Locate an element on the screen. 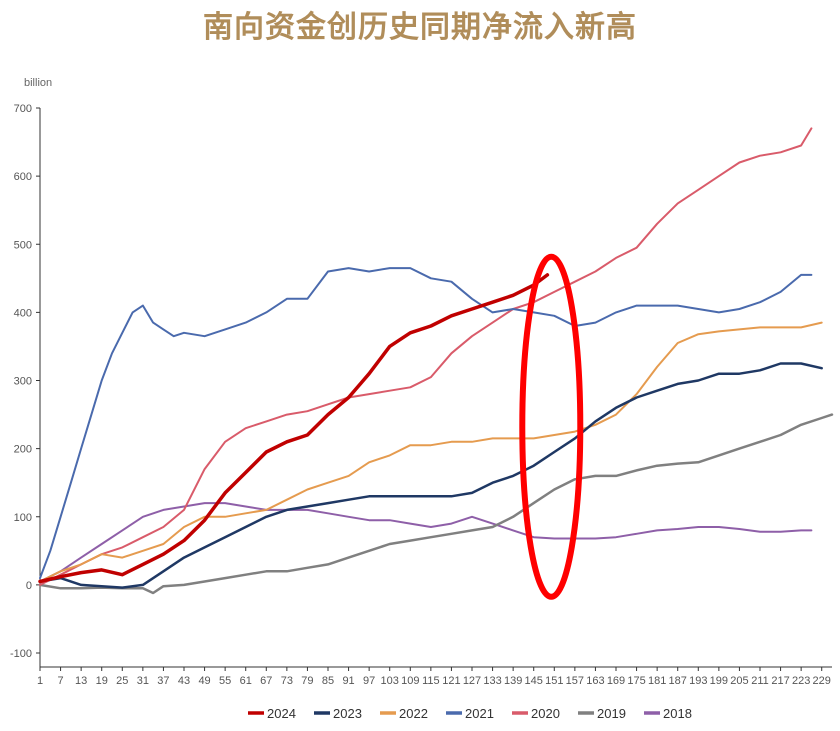 The image size is (840, 731). x-tick-label: 163 is located at coordinates (595, 681).